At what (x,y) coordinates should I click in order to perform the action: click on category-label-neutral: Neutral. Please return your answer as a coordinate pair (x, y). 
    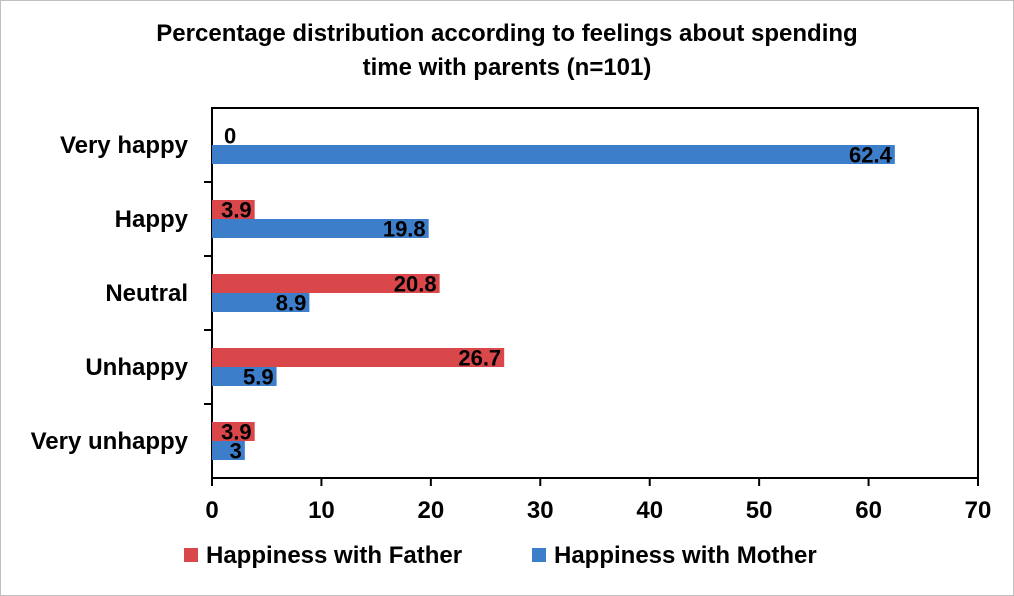
    Looking at the image, I should click on (146, 293).